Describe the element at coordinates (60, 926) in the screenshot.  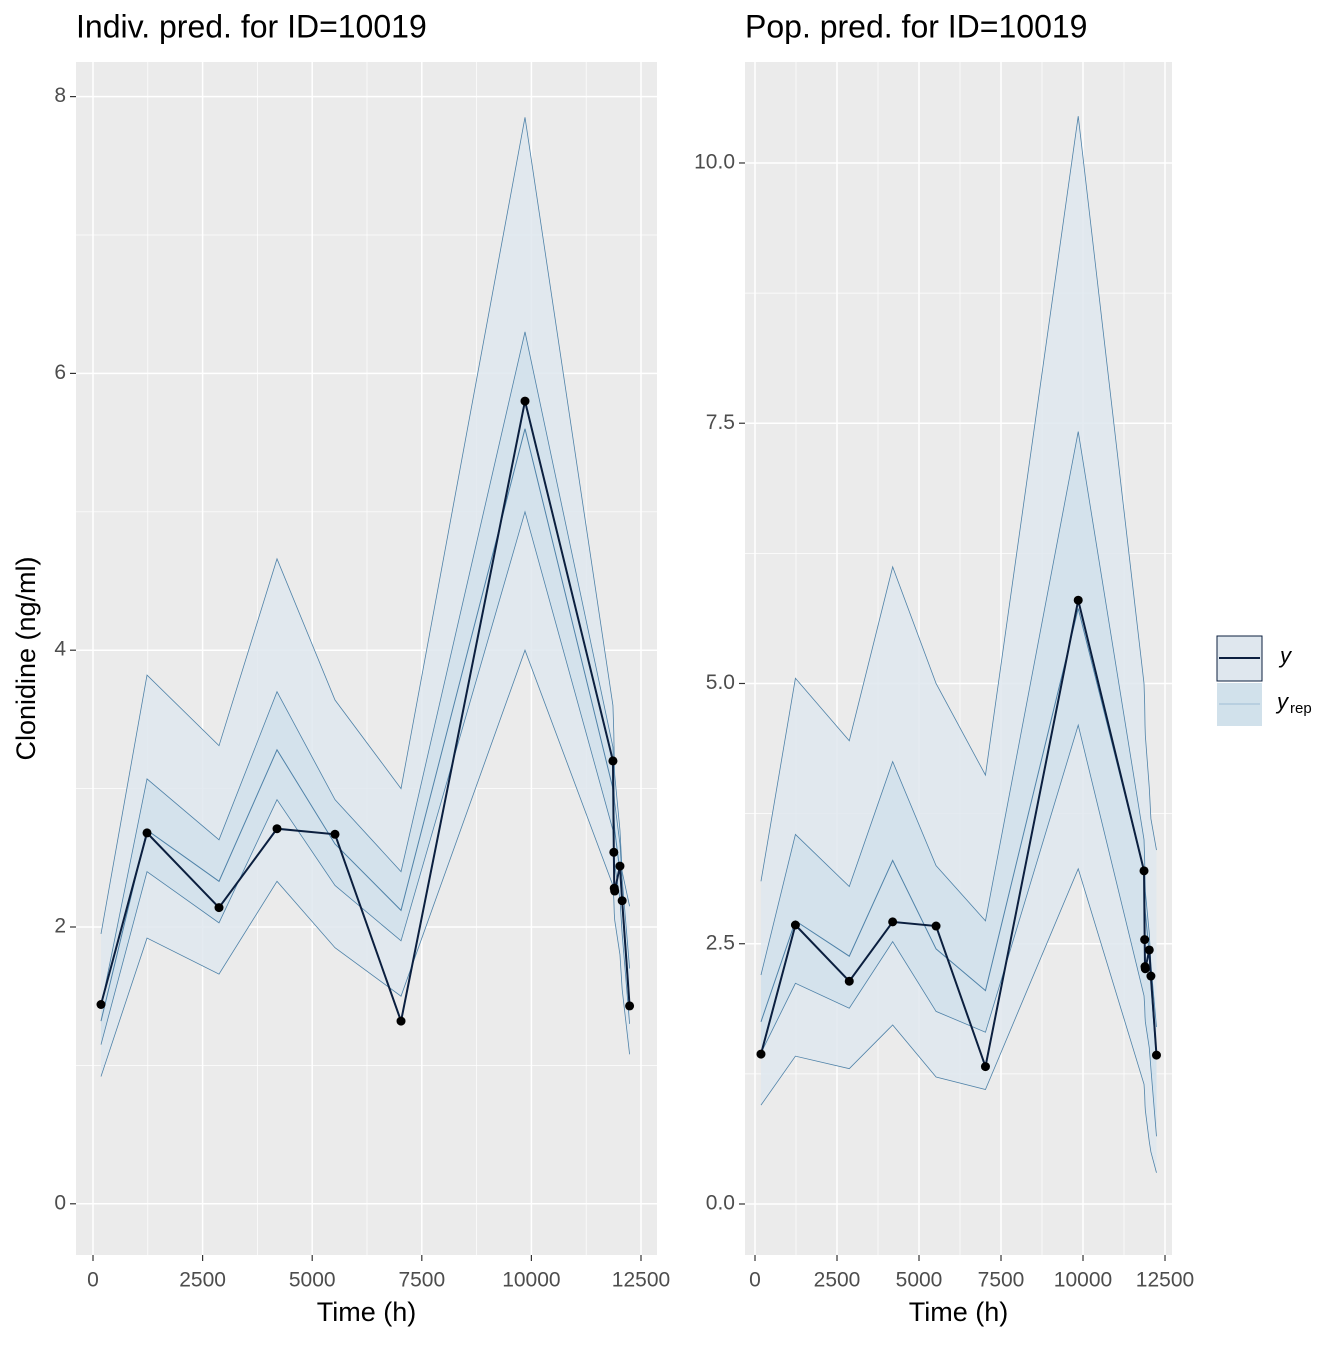
I see `y-tick-label: 2` at that location.